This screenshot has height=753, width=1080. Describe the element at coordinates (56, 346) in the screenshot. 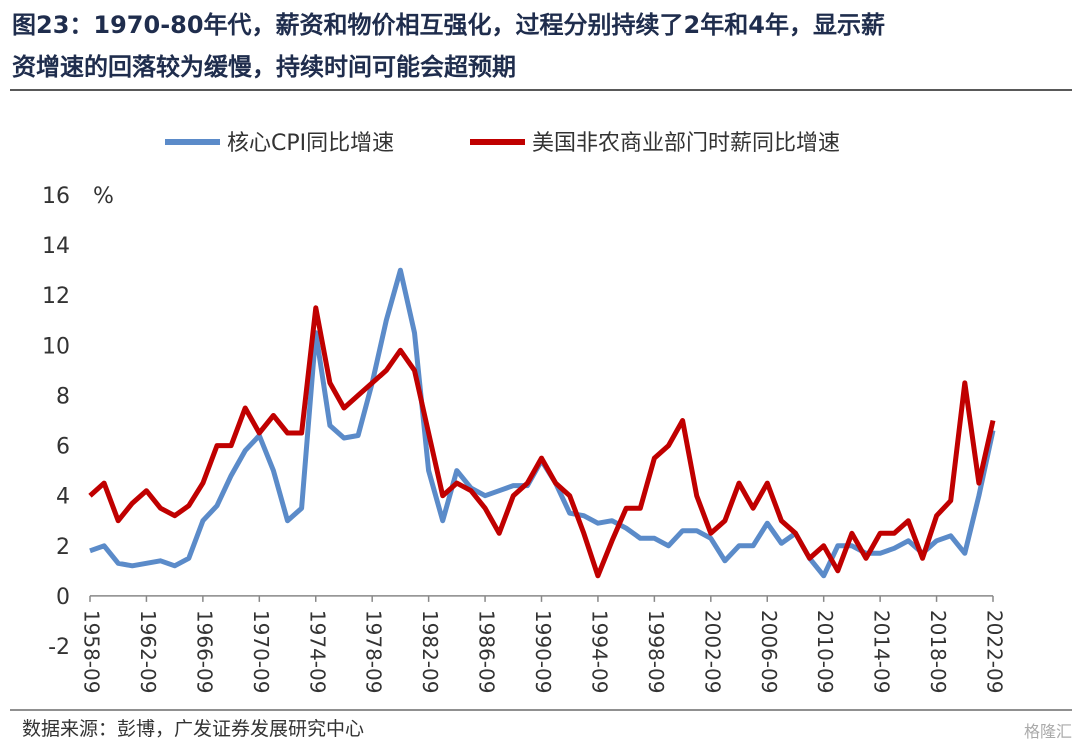

I see `y-tick-label: 10` at that location.